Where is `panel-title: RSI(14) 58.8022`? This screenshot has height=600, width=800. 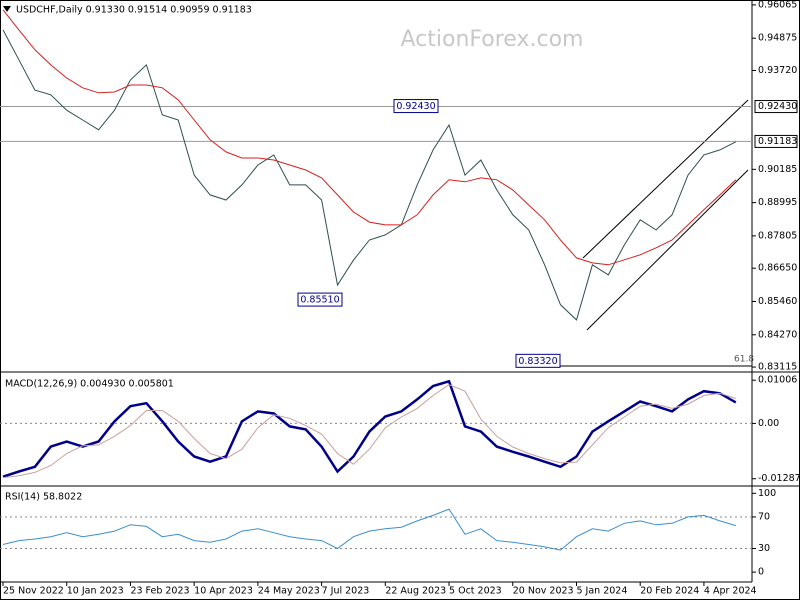 panel-title: RSI(14) 58.8022 is located at coordinates (43, 497).